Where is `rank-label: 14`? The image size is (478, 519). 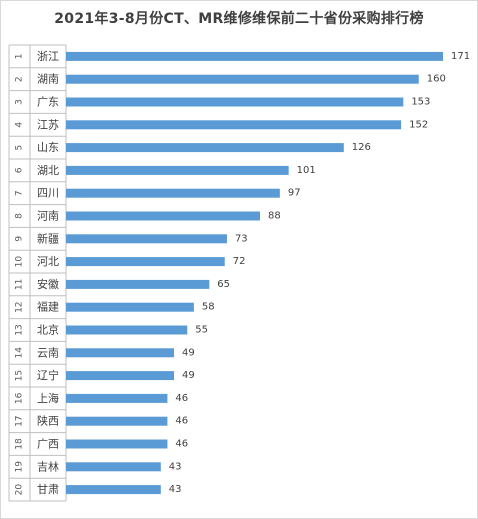
rank-label: 14 is located at coordinates (20, 353).